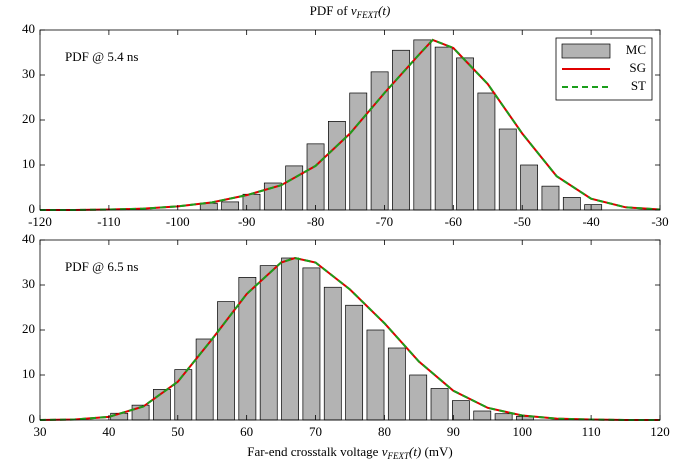 The image size is (687, 467). What do you see at coordinates (101, 266) in the screenshot?
I see `annotation: PDF @ 6.5 ns` at bounding box center [101, 266].